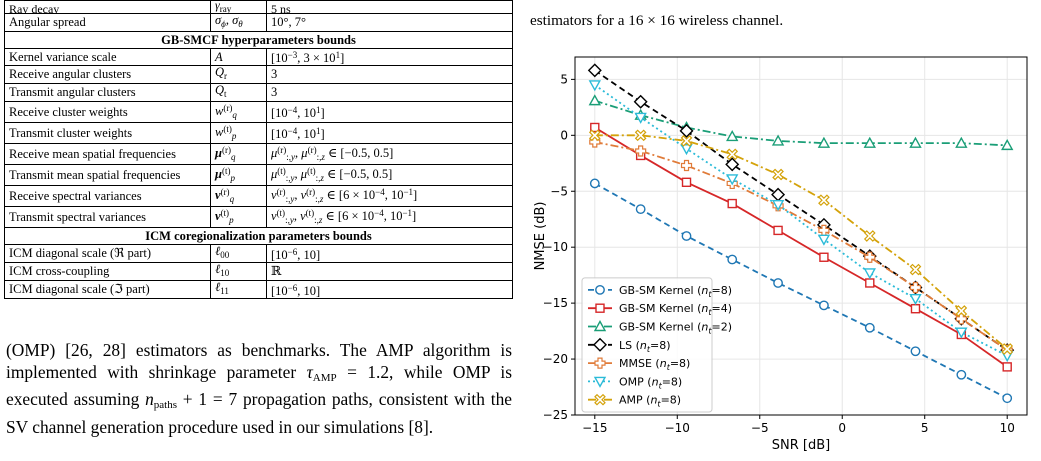 This screenshot has height=461, width=1041. Describe the element at coordinates (238, 175) in the screenshot. I see `param-symbol: μ(t)p` at that location.